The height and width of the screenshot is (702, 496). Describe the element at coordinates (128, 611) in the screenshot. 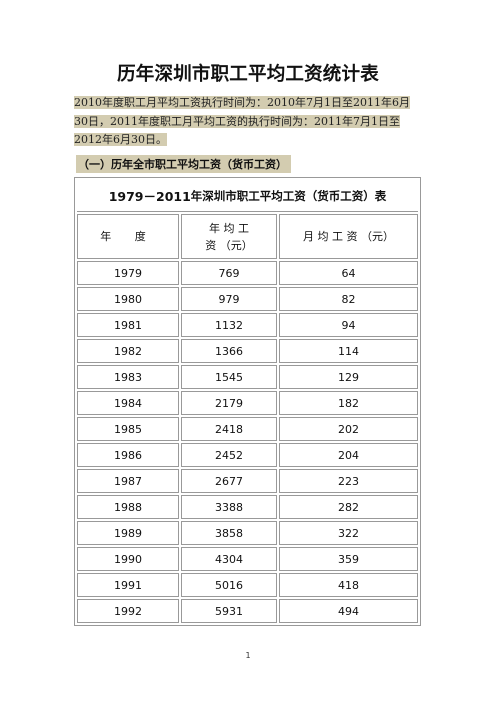

I see `cell-year: 1992` at that location.